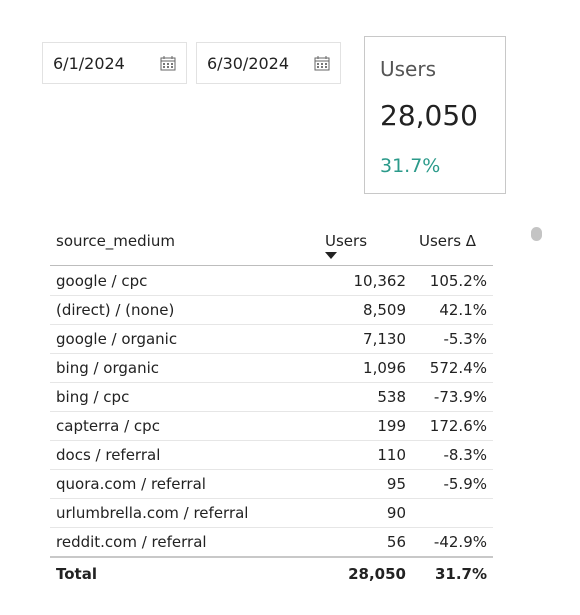  I want to click on cell-value: 7,130, so click(384, 339).